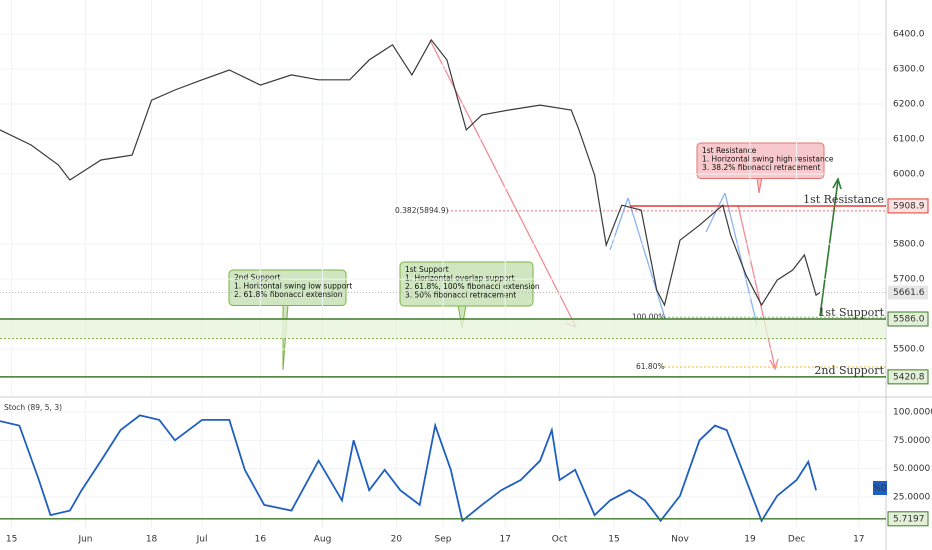  Describe the element at coordinates (84, 540) in the screenshot. I see `x-tick-label: Jun` at that location.